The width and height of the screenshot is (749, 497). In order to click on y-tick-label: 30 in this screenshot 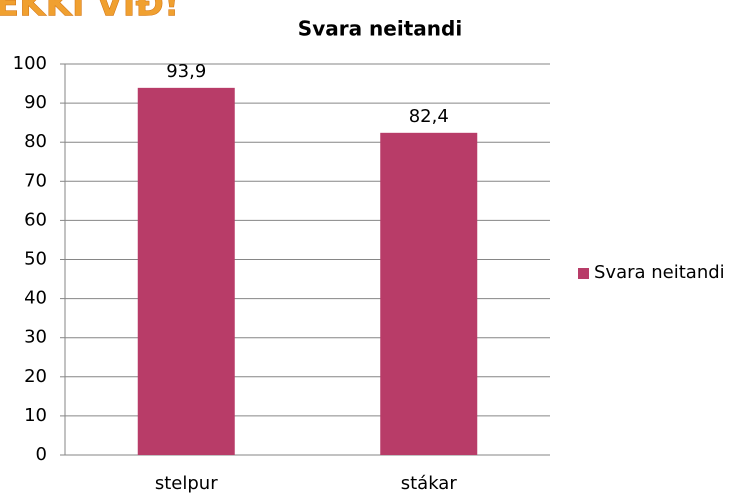, I will do `click(35, 337)`.